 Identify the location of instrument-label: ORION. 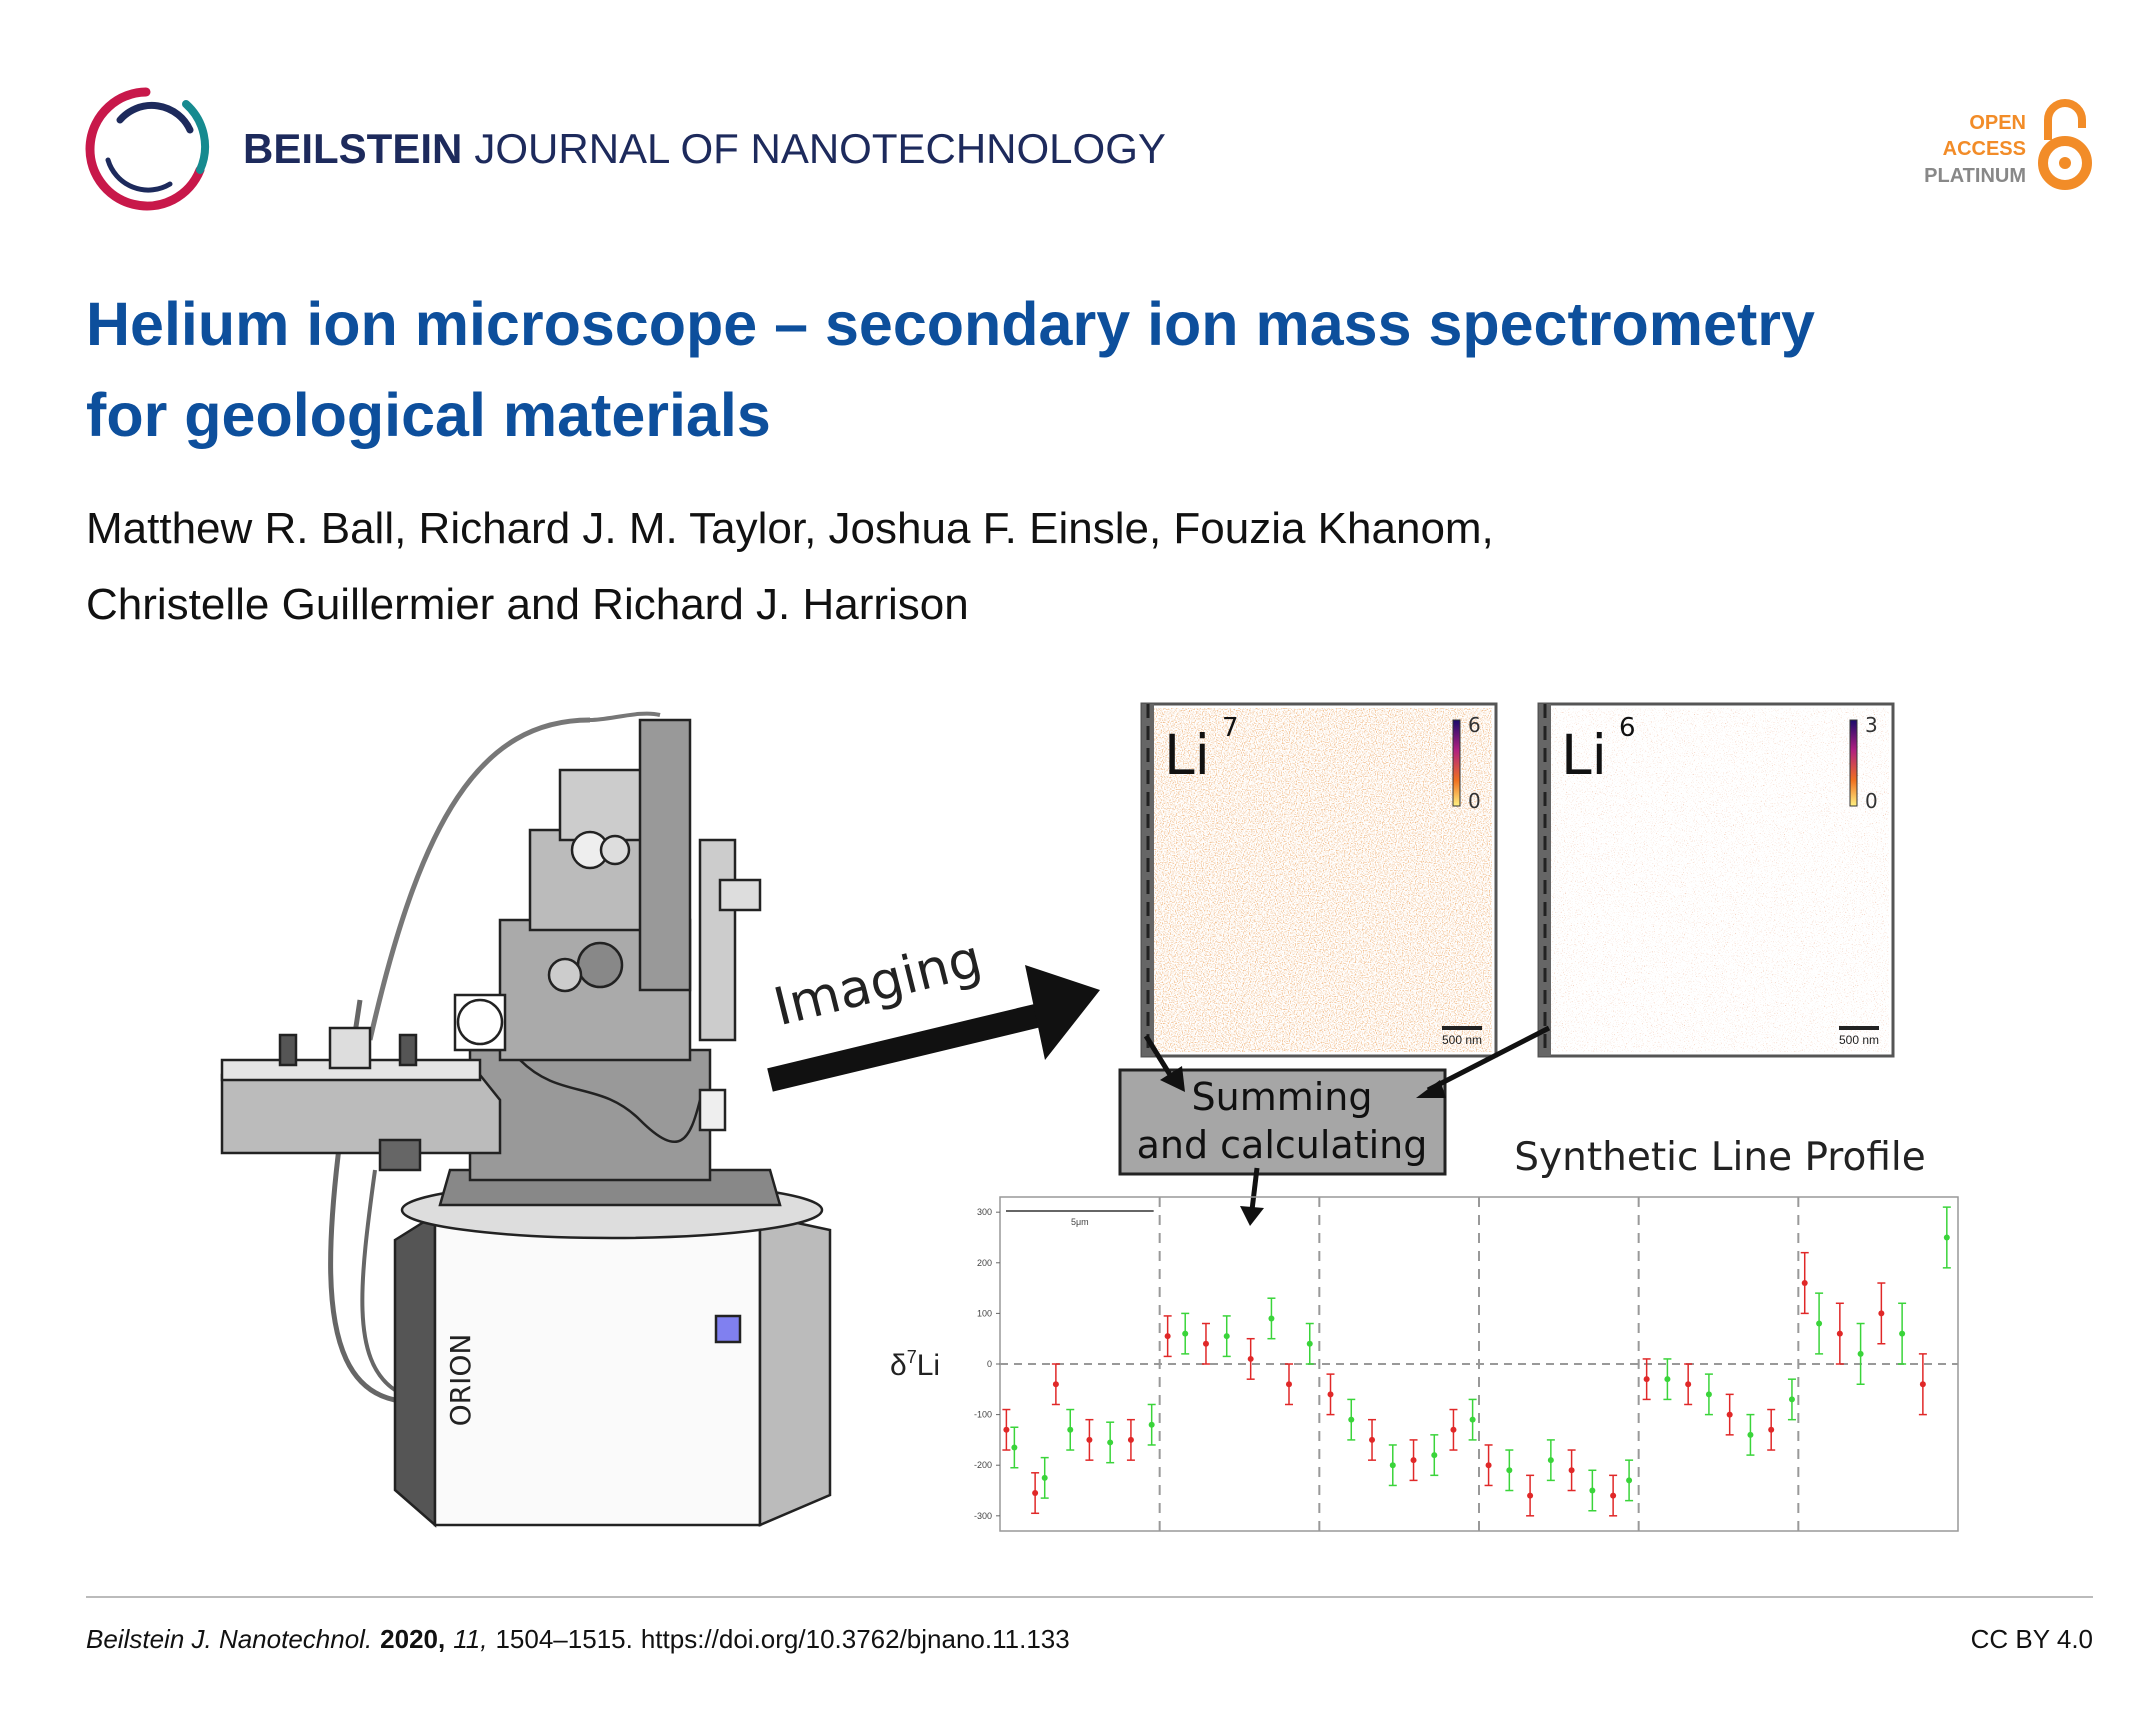
(460, 1380).